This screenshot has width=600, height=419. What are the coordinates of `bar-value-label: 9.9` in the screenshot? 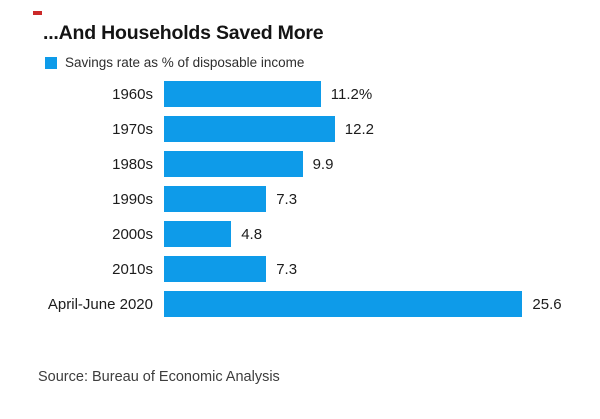 It's located at (323, 164).